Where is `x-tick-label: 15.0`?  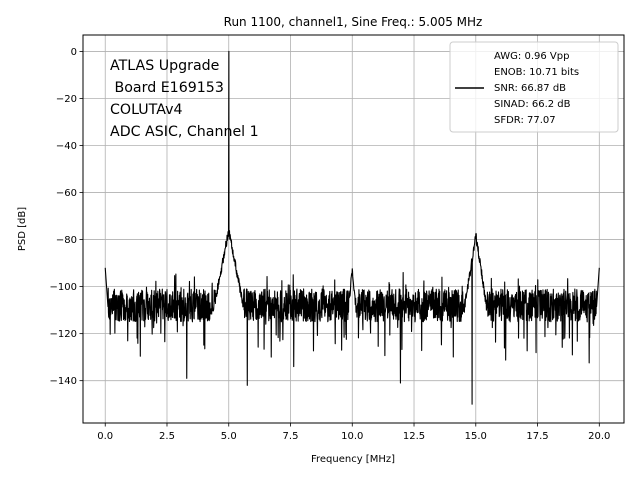
x-tick-label: 15.0 is located at coordinates (476, 436).